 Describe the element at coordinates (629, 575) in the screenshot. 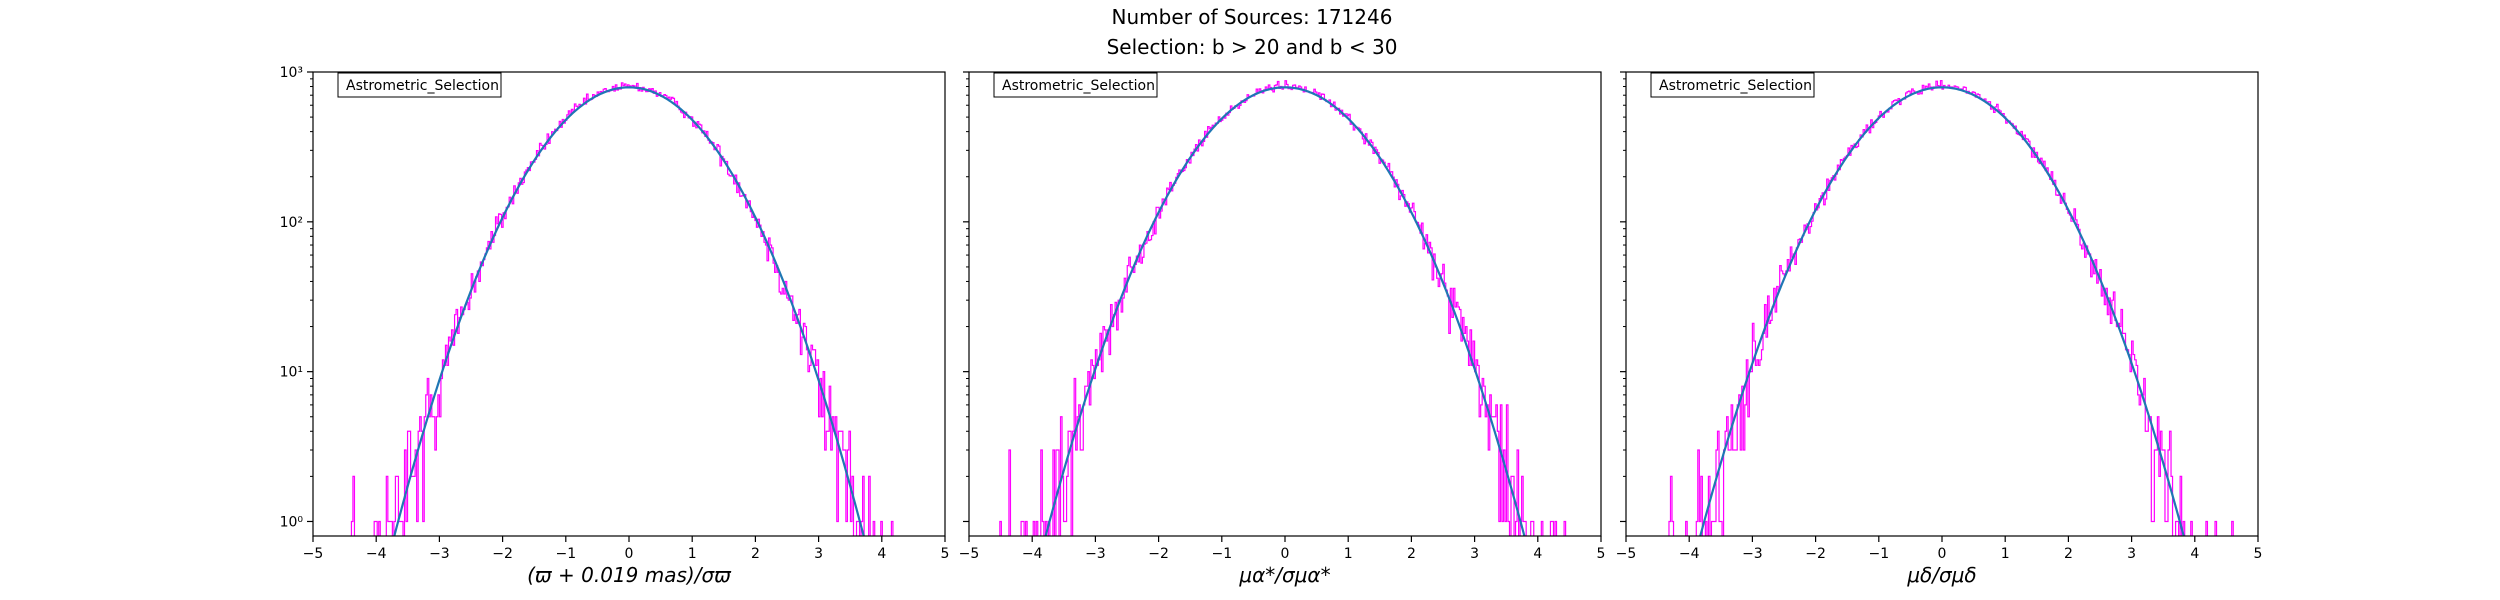

I see `x-axis-label: (ϖ + 0.019 mas)/σϖ` at that location.